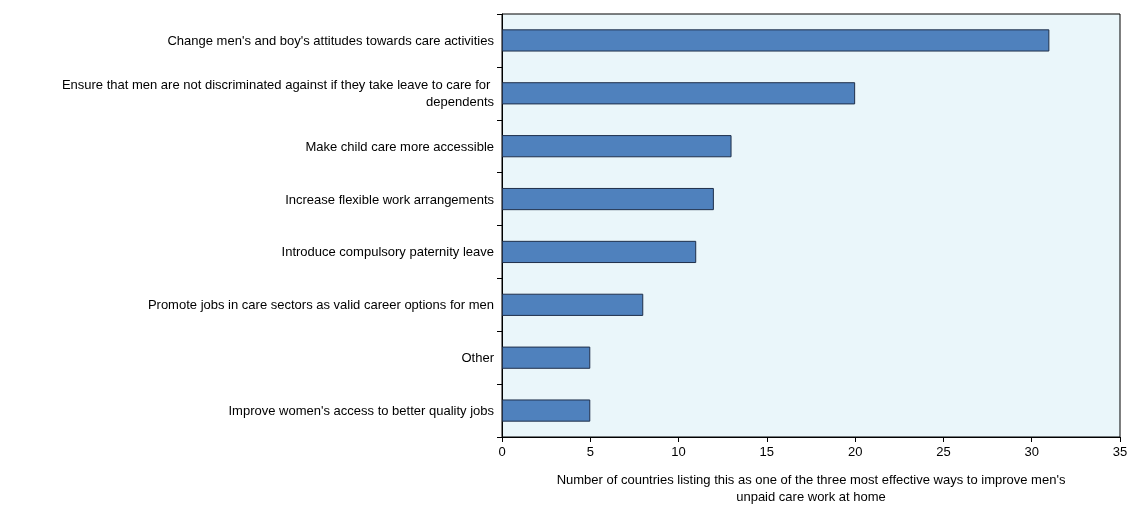 The width and height of the screenshot is (1134, 529). Describe the element at coordinates (387, 252) in the screenshot. I see `y-tick-label: Introduce compulsory paternity leave` at that location.